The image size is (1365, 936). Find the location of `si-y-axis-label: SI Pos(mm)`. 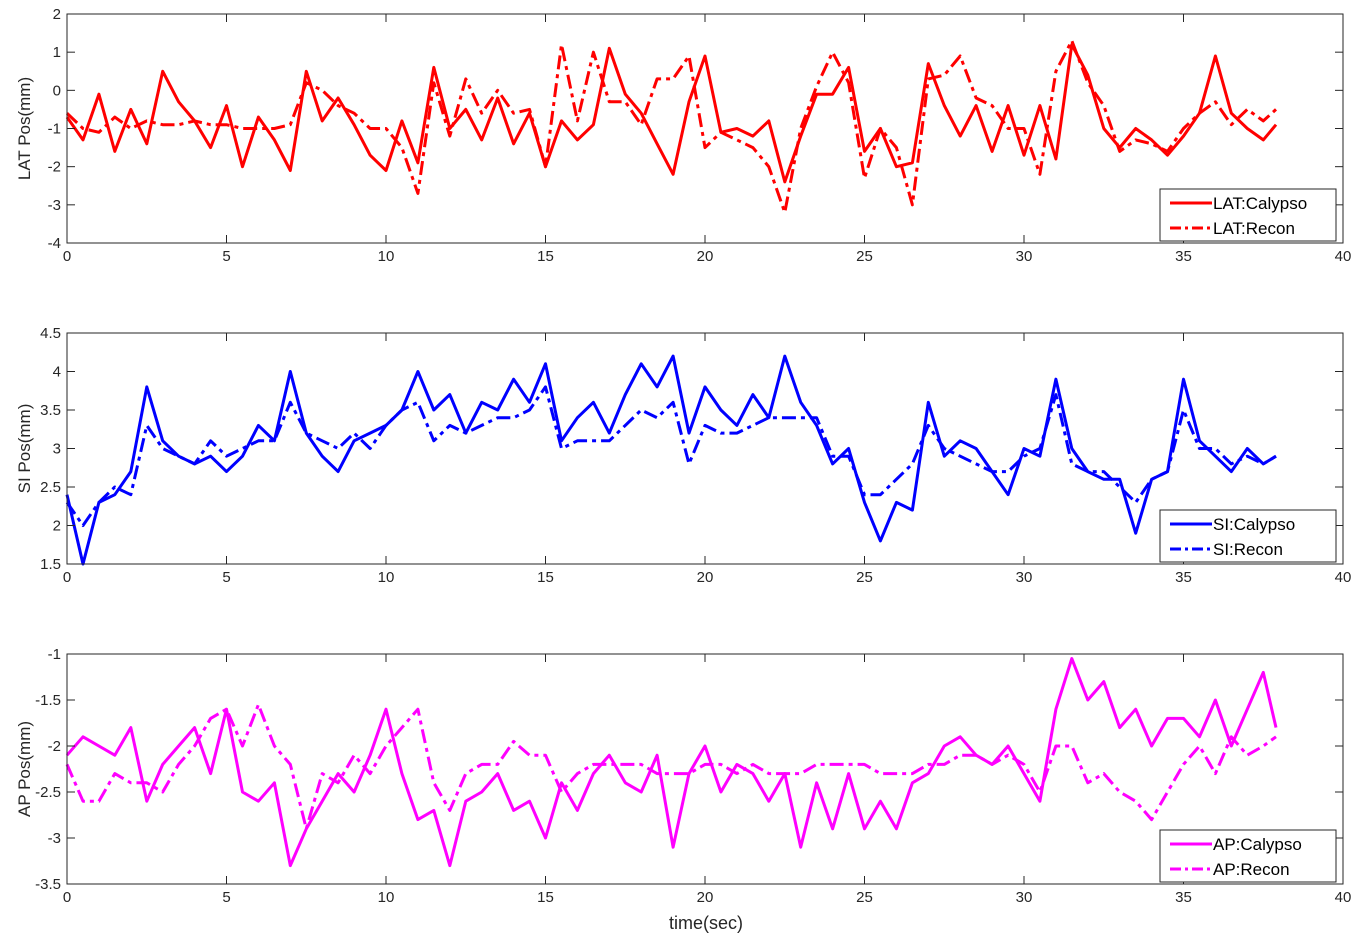

si-y-axis-label: SI Pos(mm) is located at coordinates (24, 449).